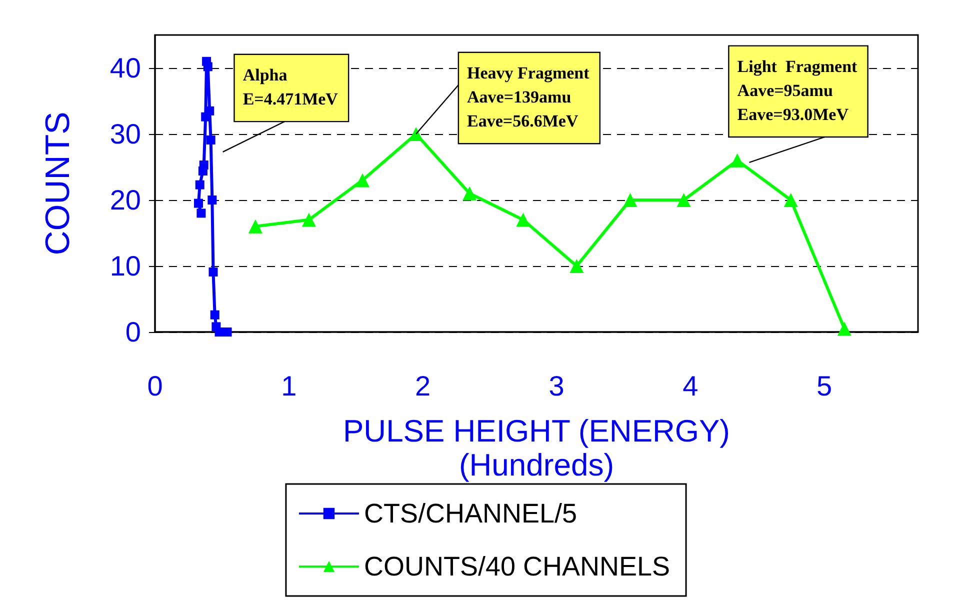 This screenshot has height=606, width=968. Describe the element at coordinates (690, 386) in the screenshot. I see `x-tick-label: 4` at that location.